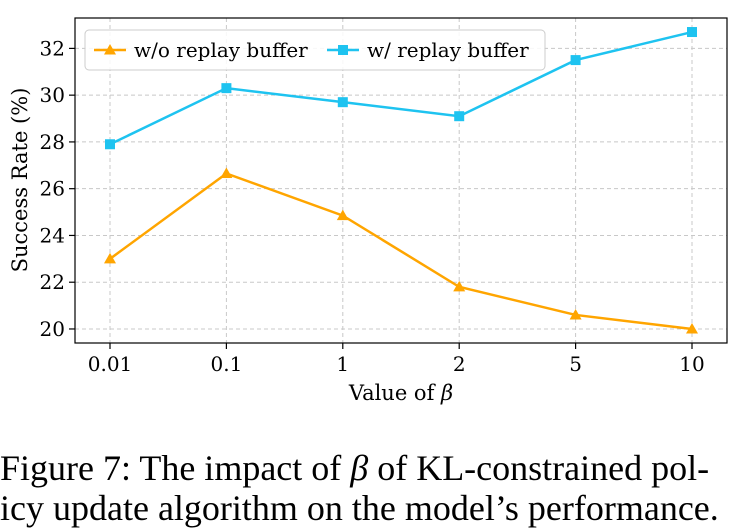 The height and width of the screenshot is (532, 742). I want to click on x-tick-label: 5, so click(575, 364).